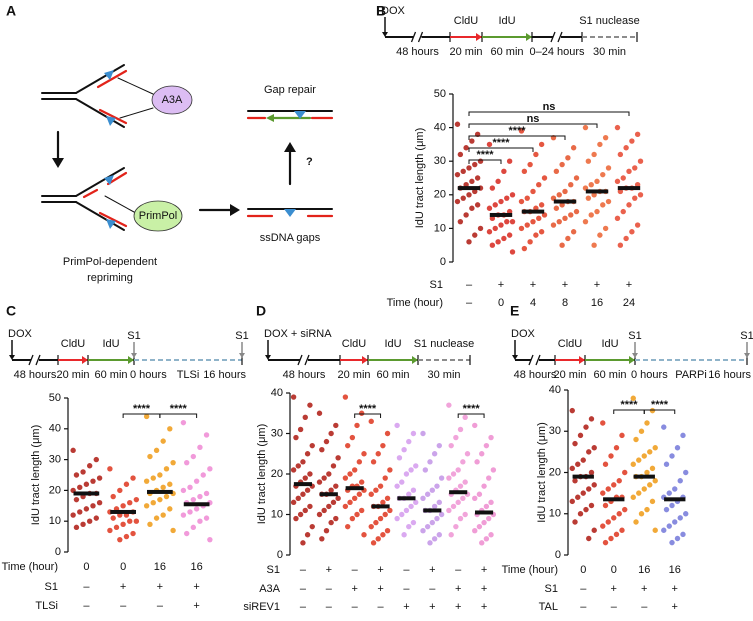 The image size is (753, 621). Describe the element at coordinates (392, 375) in the screenshot. I see `timeline-label: 60 min` at that location.